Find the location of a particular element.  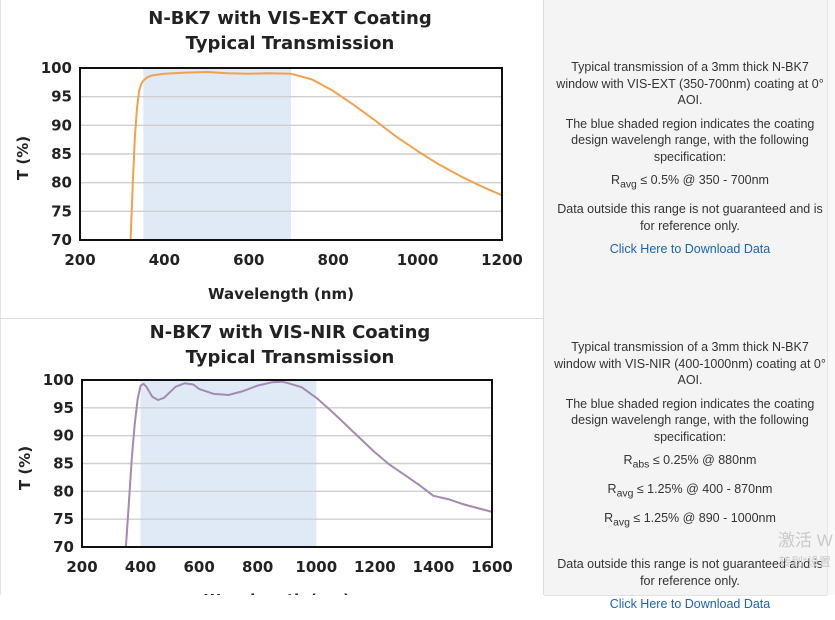

spec-line: Rabs ≤ 0.25% @ 880nm is located at coordinates (690, 463).